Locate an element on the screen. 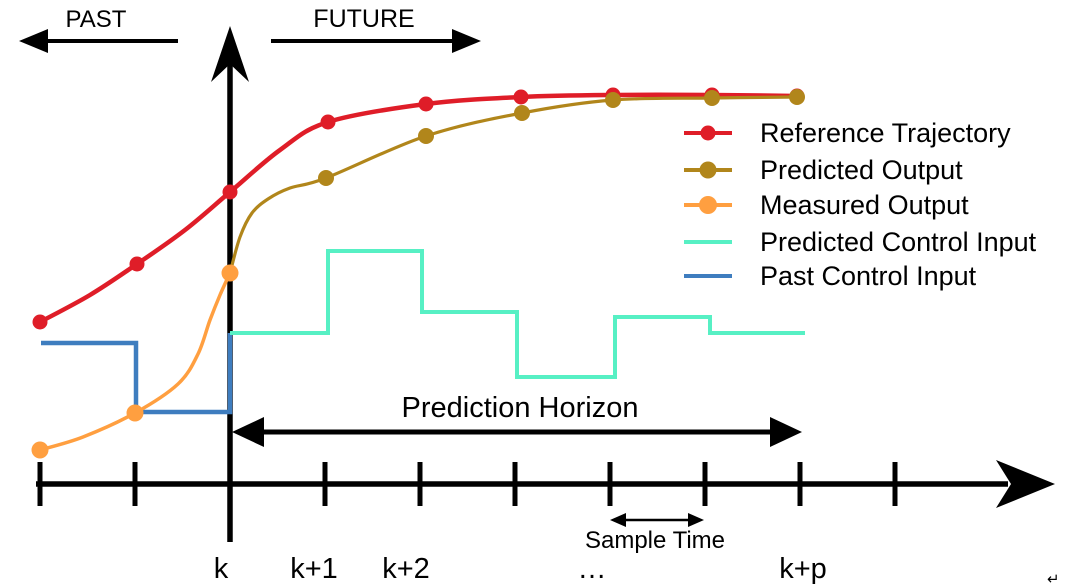 The width and height of the screenshot is (1080, 587). past-label: PAST is located at coordinates (96, 19).